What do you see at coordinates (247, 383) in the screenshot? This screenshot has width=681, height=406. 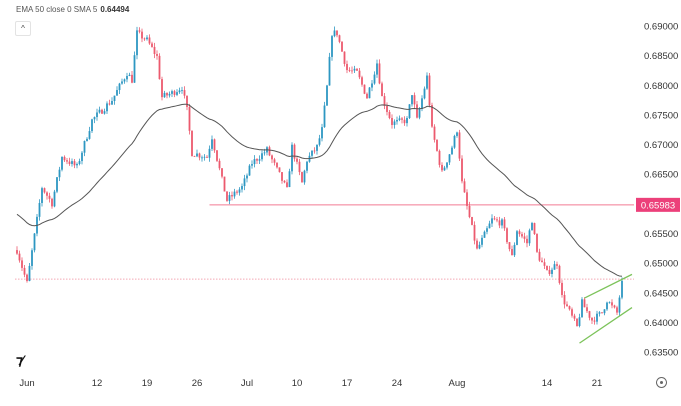 I see `x-tick-label: Jul` at bounding box center [247, 383].